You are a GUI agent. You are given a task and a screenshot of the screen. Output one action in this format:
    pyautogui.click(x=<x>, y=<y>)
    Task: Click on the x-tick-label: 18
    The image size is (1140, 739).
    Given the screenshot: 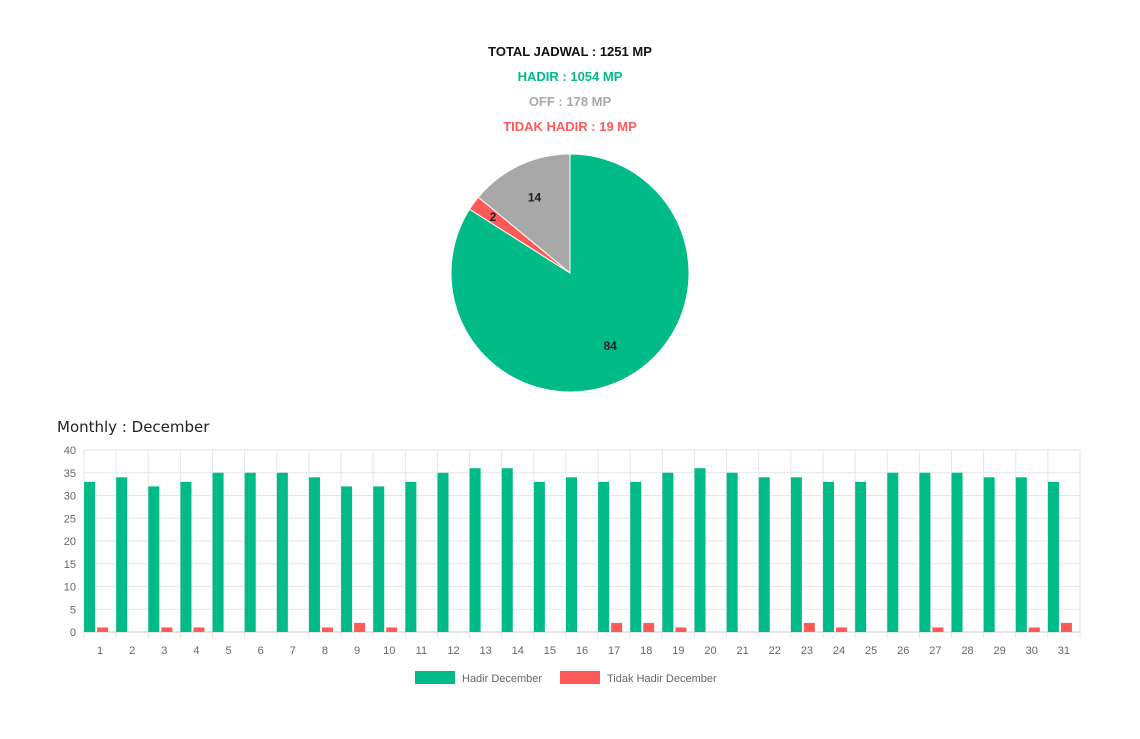 What is the action you would take?
    pyautogui.click(x=646, y=651)
    